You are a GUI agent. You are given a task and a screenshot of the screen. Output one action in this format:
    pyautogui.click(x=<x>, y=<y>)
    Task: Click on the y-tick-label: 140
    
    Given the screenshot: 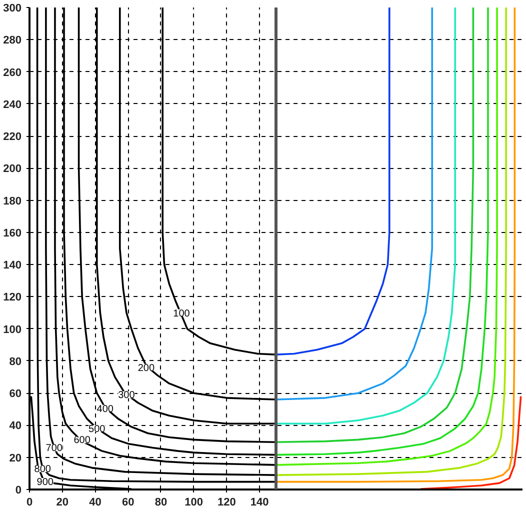 What is the action you would take?
    pyautogui.click(x=12, y=266)
    